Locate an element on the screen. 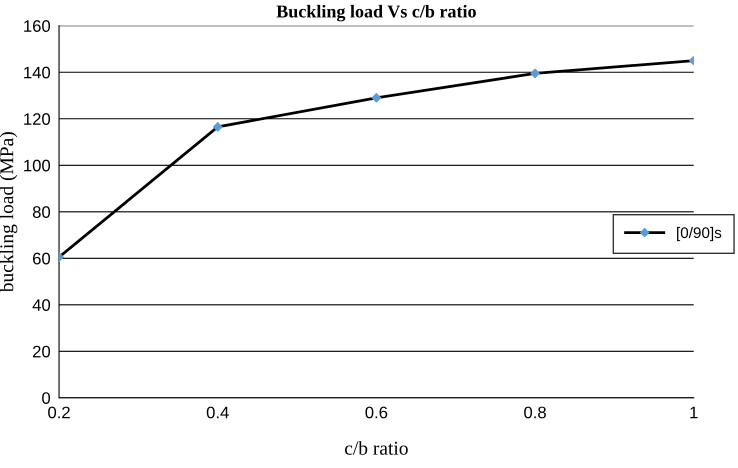 The height and width of the screenshot is (468, 738). x-tick-label: 0.4 is located at coordinates (217, 412).